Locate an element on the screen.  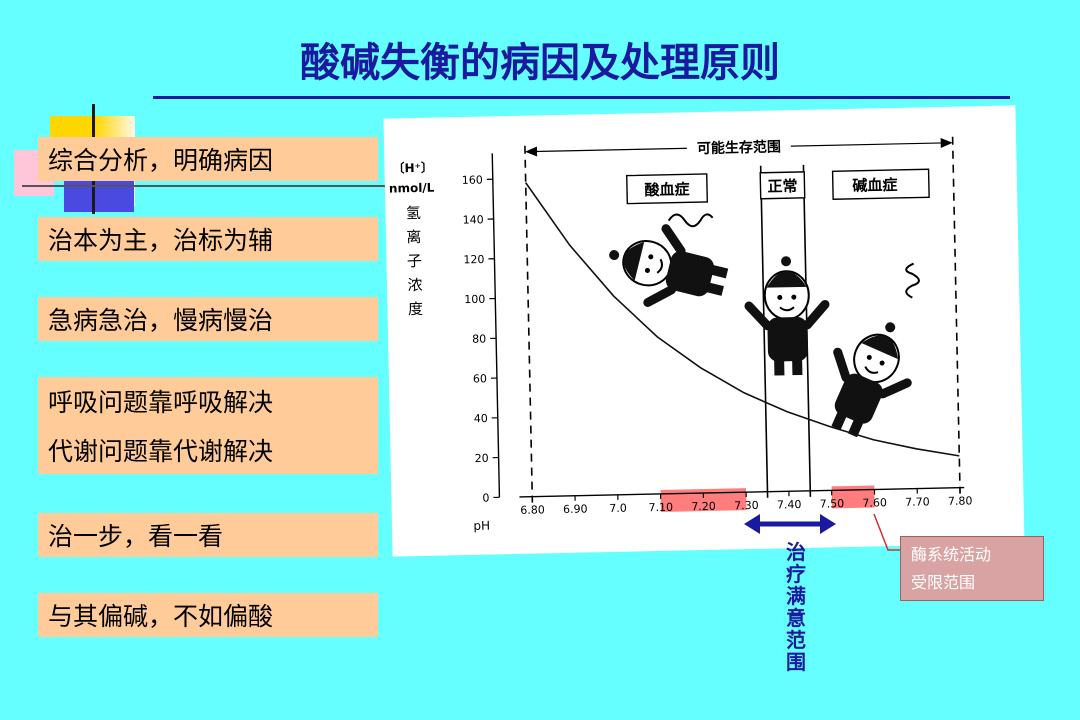
survival-range-label: 可能生存范围 is located at coordinates (739, 147).